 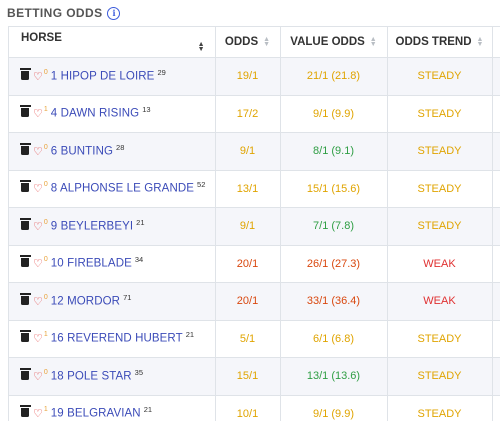 I want to click on horse-cell: ♡0 12 MORDOR 71, so click(x=112, y=301).